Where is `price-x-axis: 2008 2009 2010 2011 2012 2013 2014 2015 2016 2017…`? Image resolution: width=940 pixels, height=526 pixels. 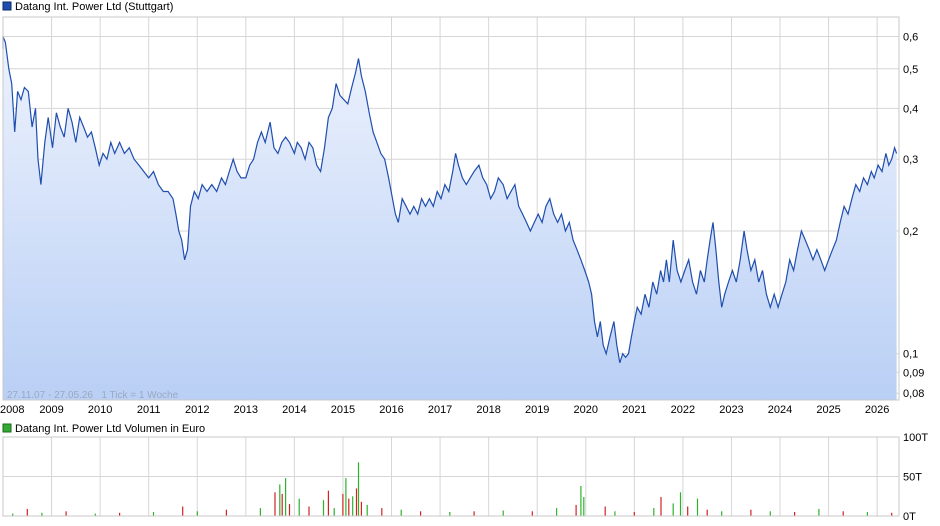
price-x-axis: 2008 2009 2010 2011 2012 2013 2014 2015 2016 2017… is located at coordinates (444, 410).